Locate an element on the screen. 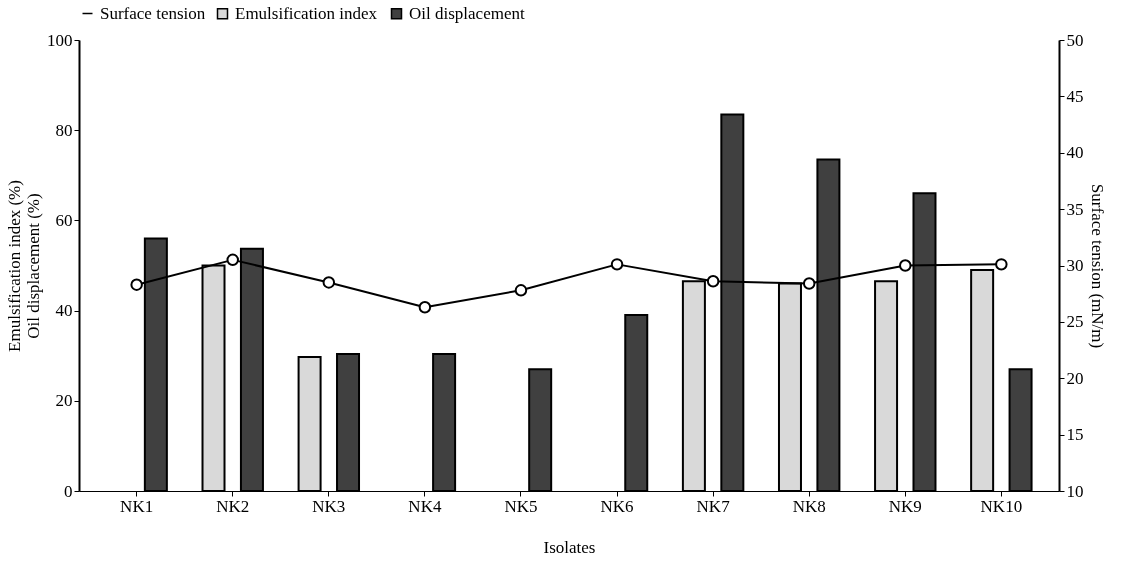  y2-tick-label: 35 is located at coordinates (1075, 209).